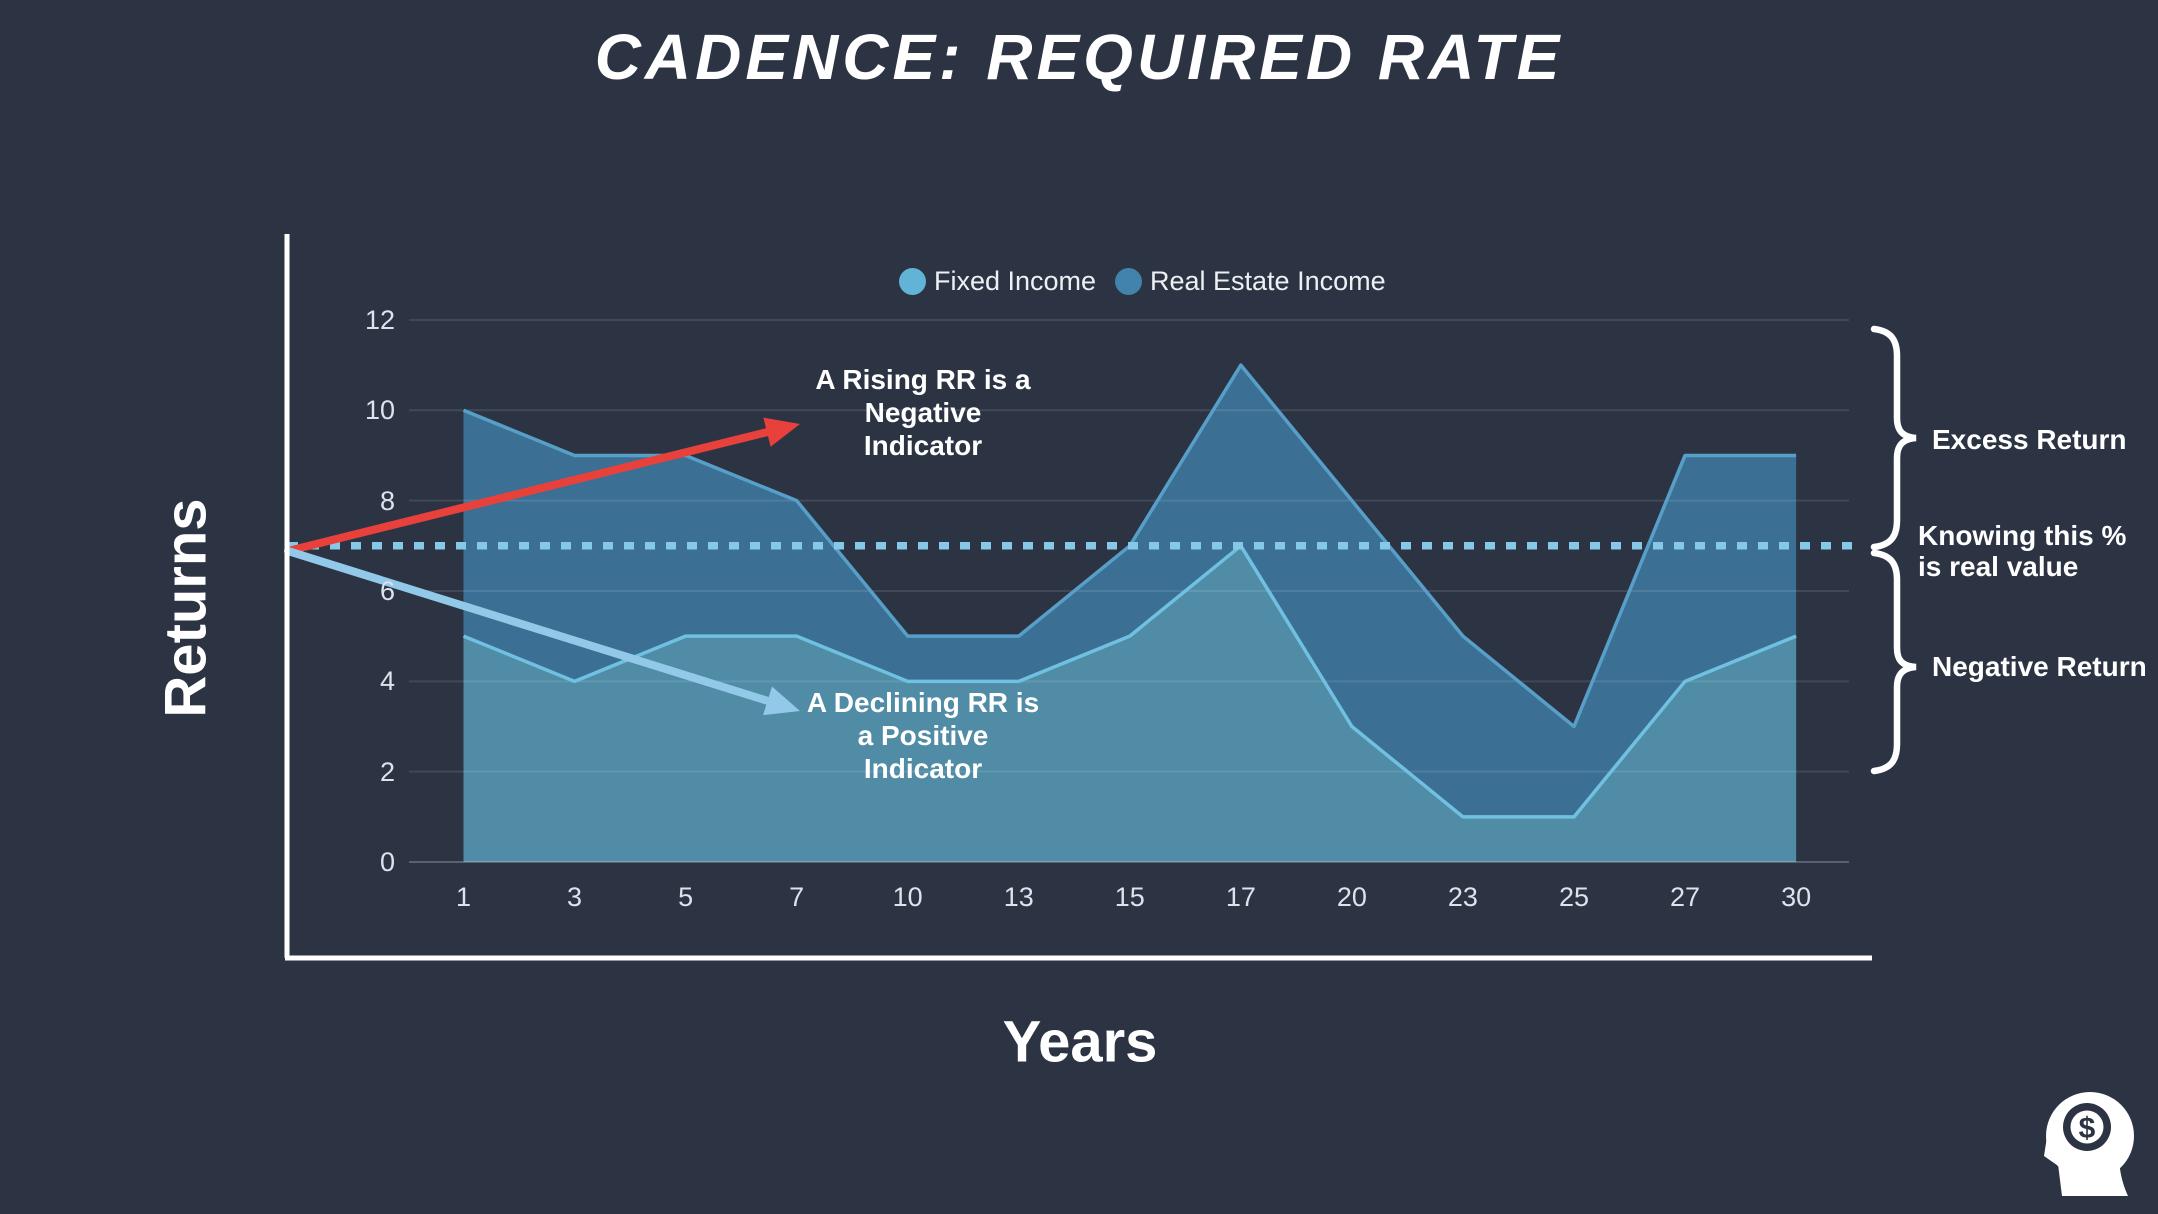 Image resolution: width=2158 pixels, height=1214 pixels. Describe the element at coordinates (387, 590) in the screenshot. I see `y-tick-label-6: 6` at that location.